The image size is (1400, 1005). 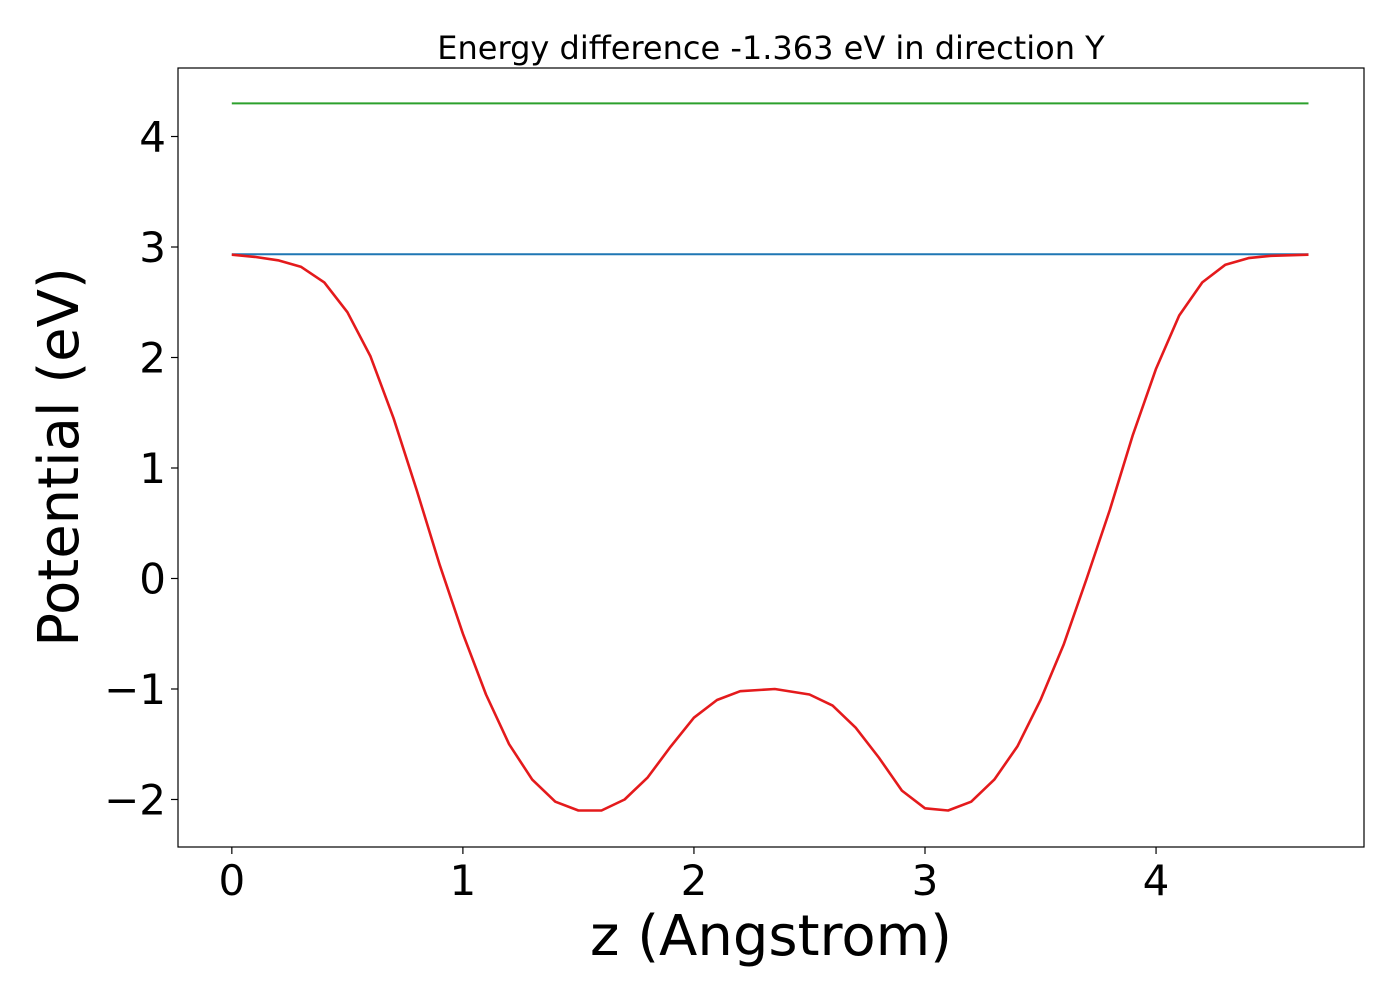 What do you see at coordinates (135, 689) in the screenshot?
I see `y-tick-label: −1` at bounding box center [135, 689].